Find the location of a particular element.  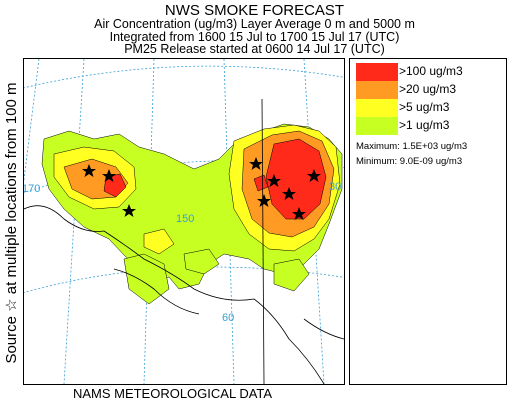

forecast-title: NWS SMOKE FORECAST is located at coordinates (254, 10).